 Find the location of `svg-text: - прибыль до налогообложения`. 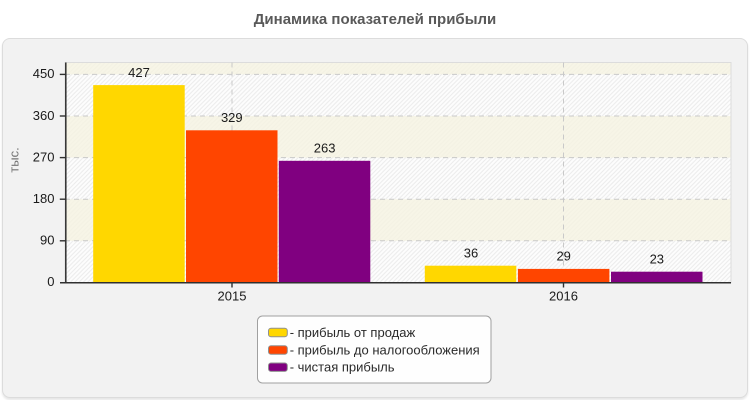

svg-text: - прибыль до налогообложения is located at coordinates (385, 349).